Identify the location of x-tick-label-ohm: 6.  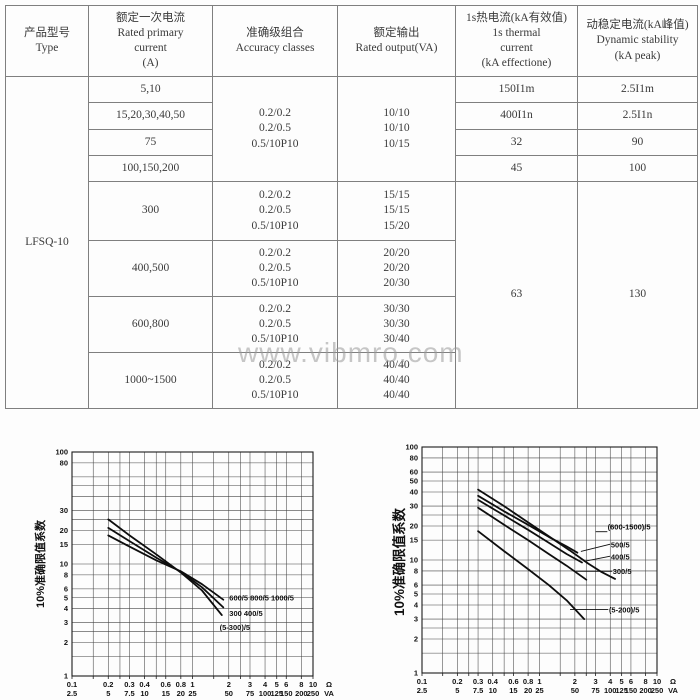
(286, 684).